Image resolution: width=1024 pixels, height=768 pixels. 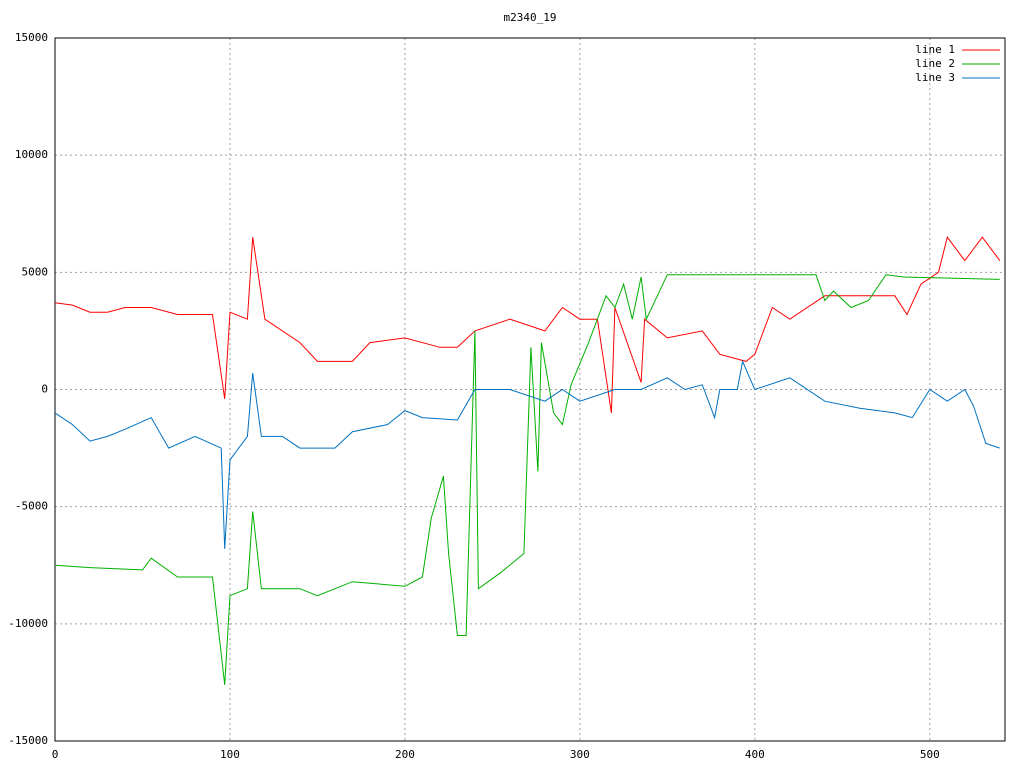 What do you see at coordinates (935, 63) in the screenshot?
I see `legend-label: line 2` at bounding box center [935, 63].